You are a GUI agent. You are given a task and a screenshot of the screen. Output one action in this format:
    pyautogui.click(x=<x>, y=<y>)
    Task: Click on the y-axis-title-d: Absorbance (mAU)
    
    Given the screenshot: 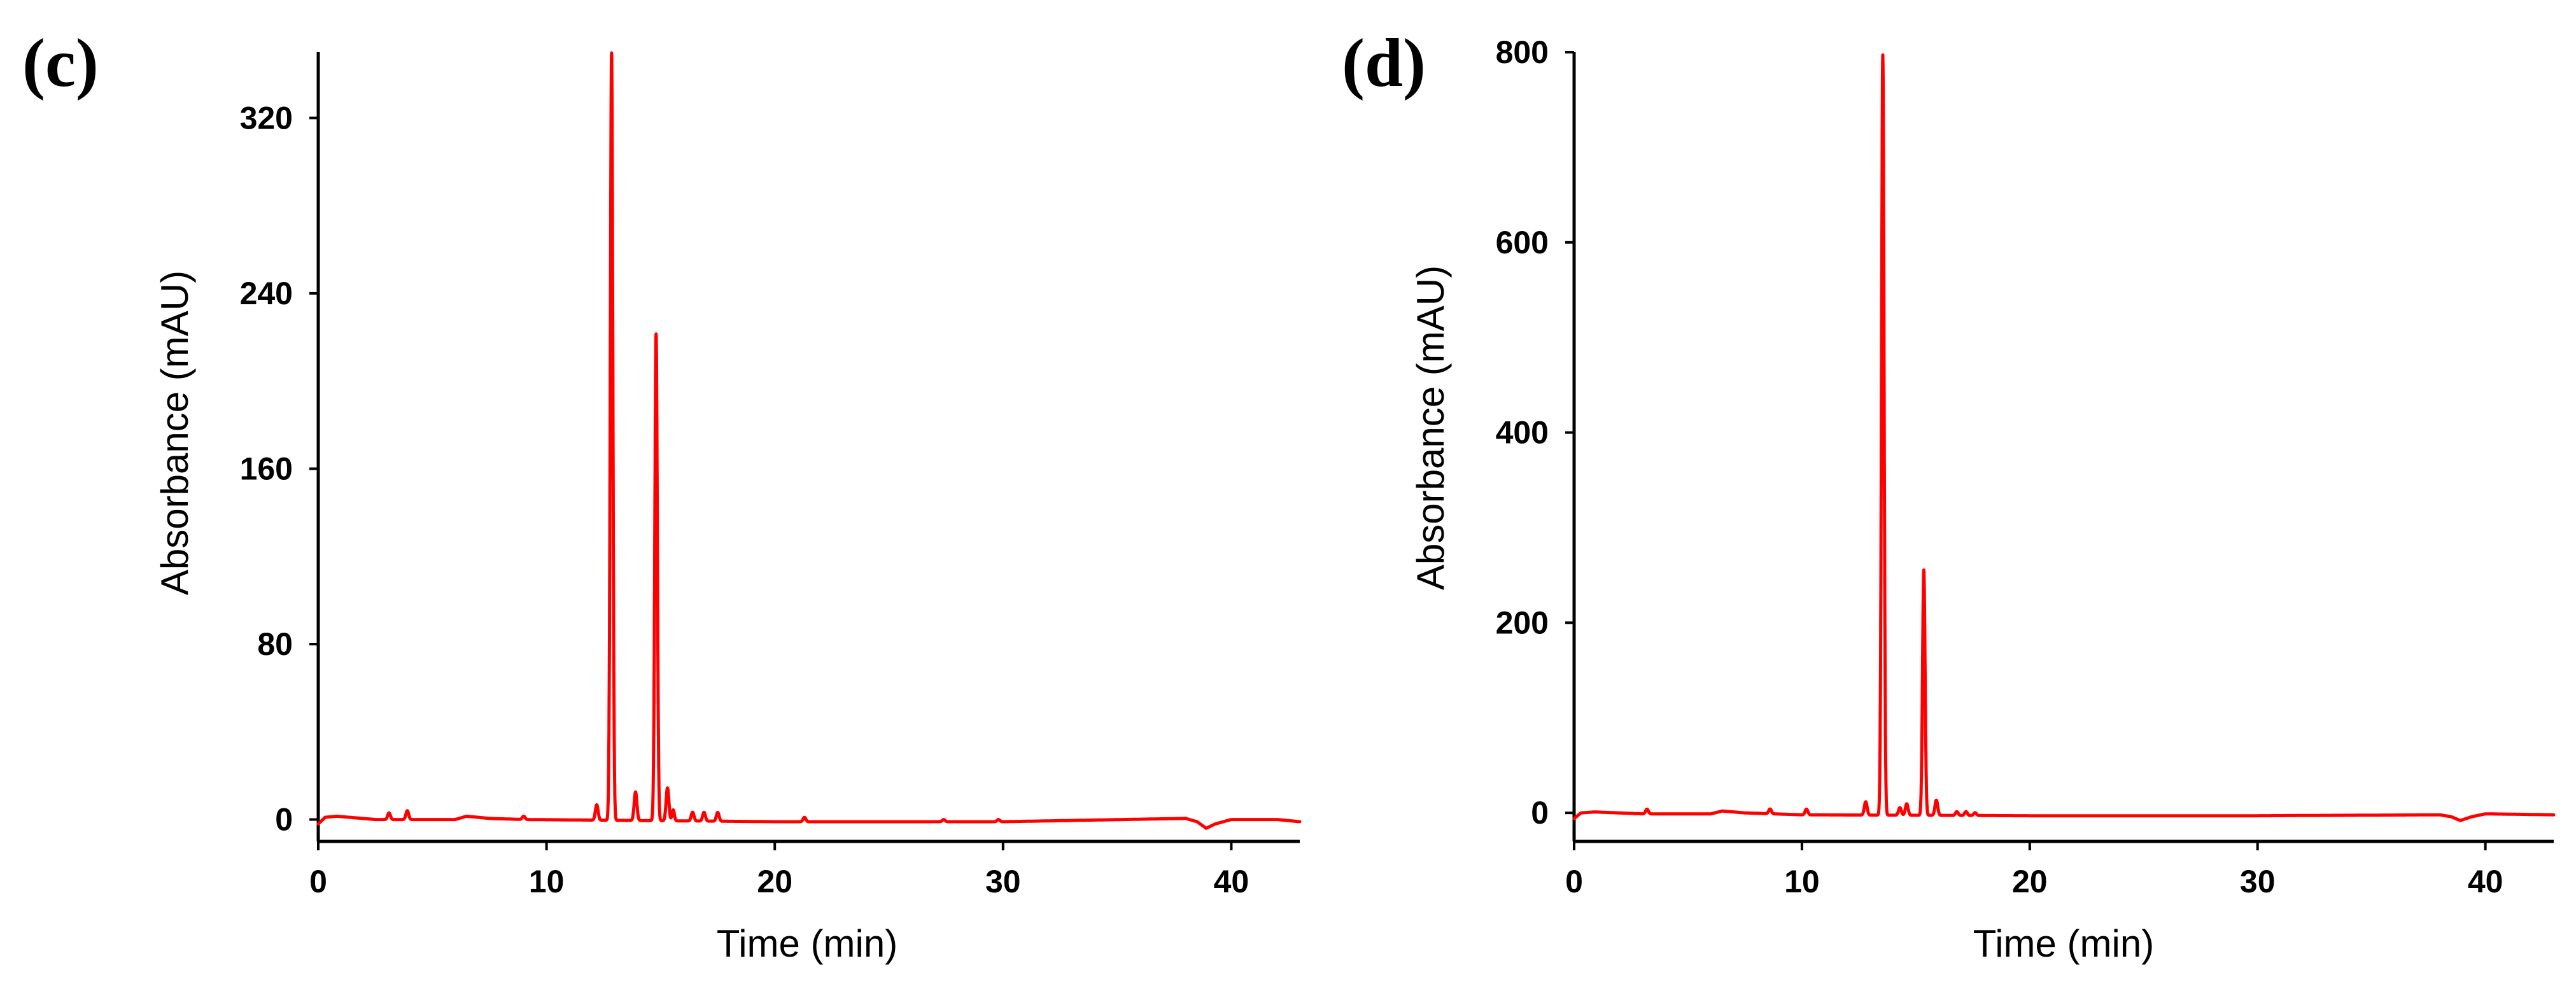 What is the action you would take?
    pyautogui.click(x=1431, y=428)
    